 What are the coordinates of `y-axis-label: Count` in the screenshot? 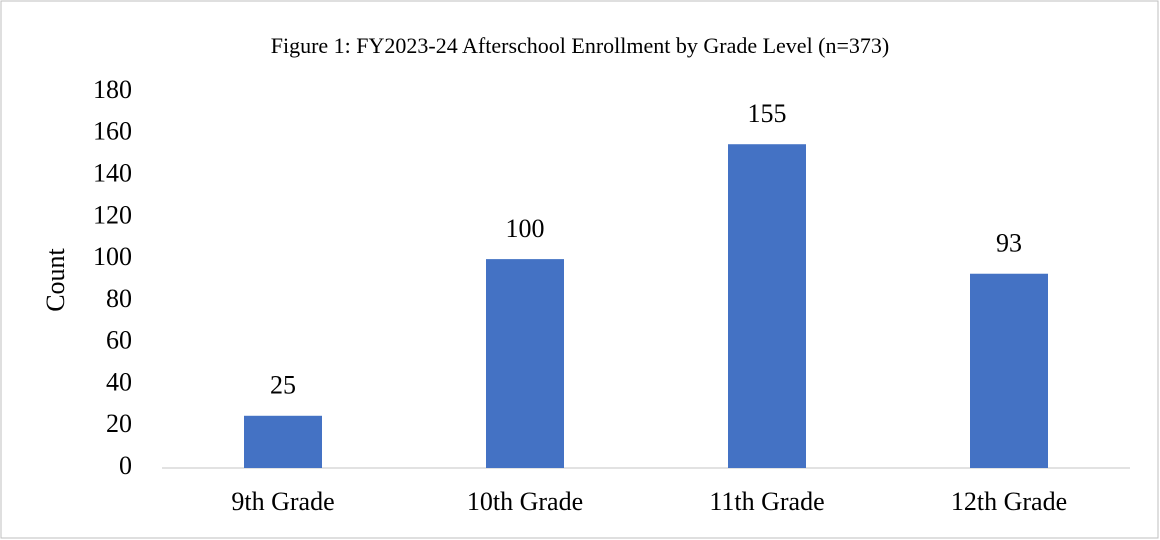 It's located at (55, 279).